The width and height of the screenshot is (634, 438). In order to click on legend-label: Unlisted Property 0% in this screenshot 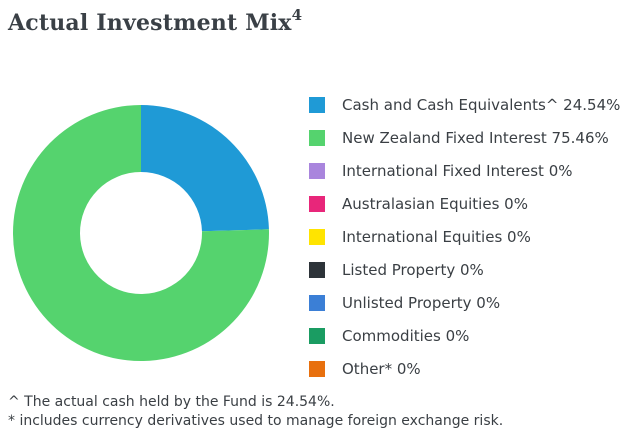, I will do `click(421, 302)`.